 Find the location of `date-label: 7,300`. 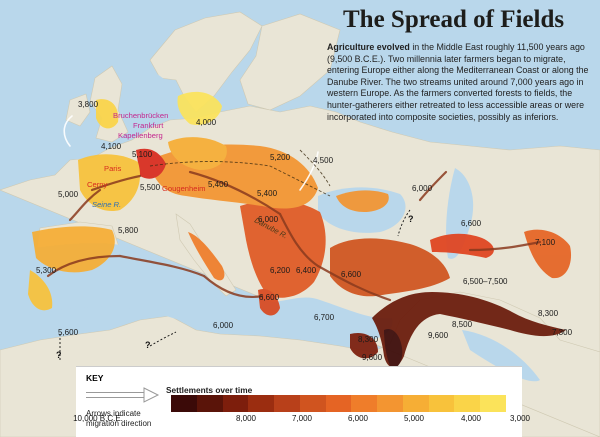

date-label: 7,300 is located at coordinates (562, 332).